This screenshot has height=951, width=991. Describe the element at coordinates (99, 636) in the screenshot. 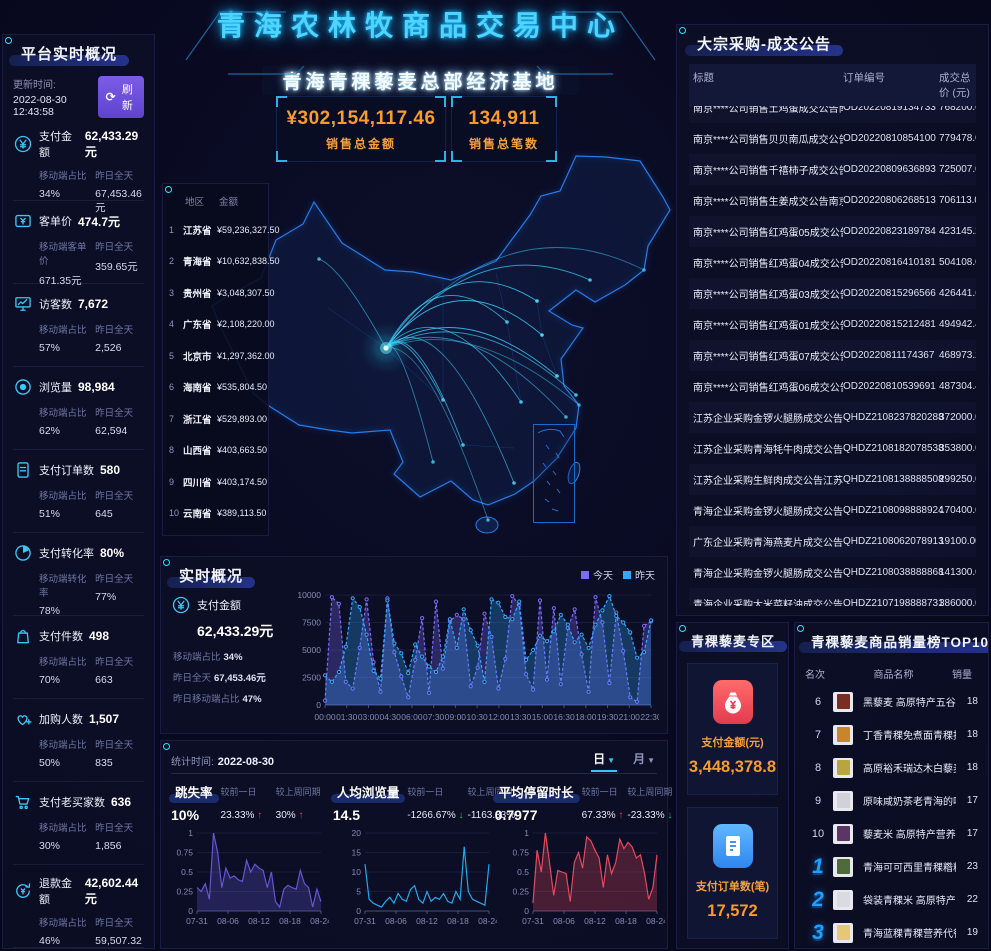

I see `stat-value: 498` at that location.